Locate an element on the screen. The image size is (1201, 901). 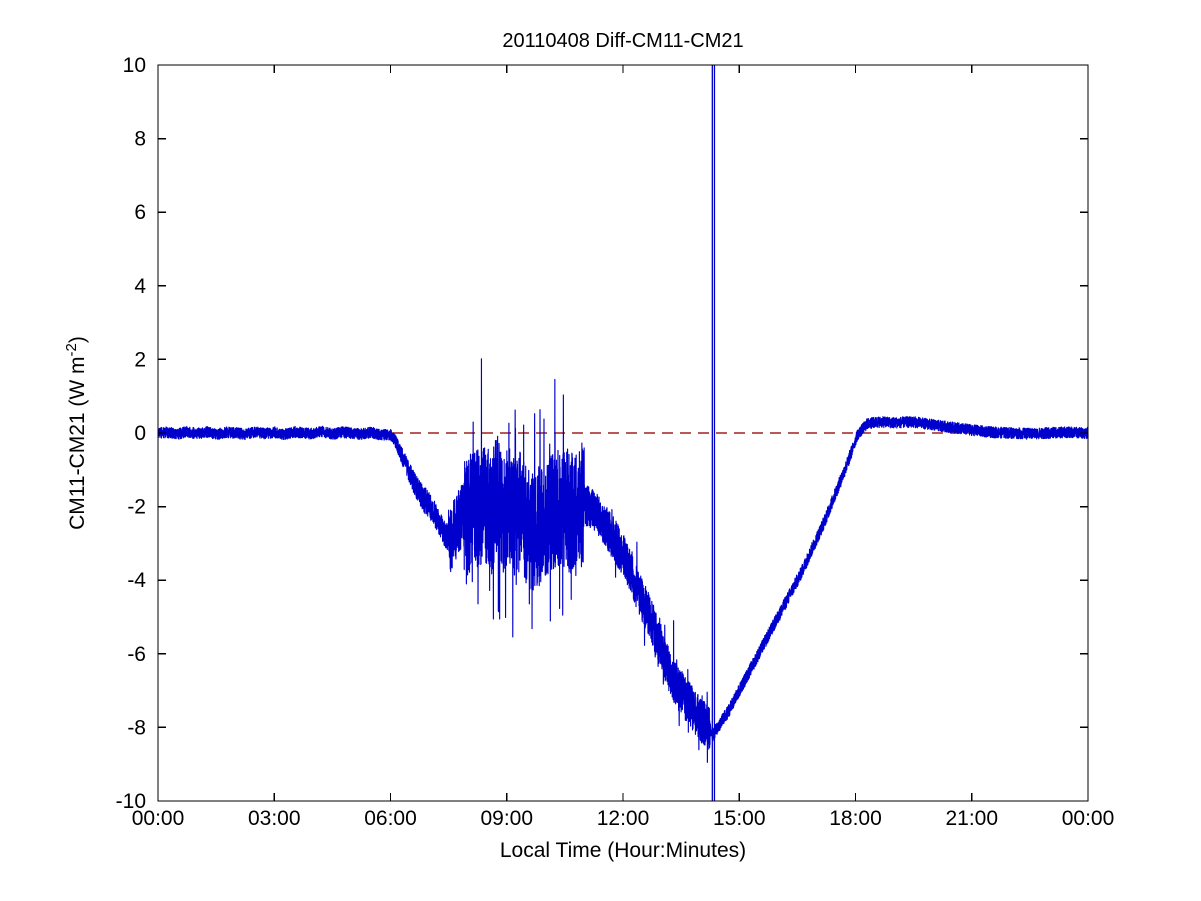
x-tick-label: 12:00 is located at coordinates (623, 818).